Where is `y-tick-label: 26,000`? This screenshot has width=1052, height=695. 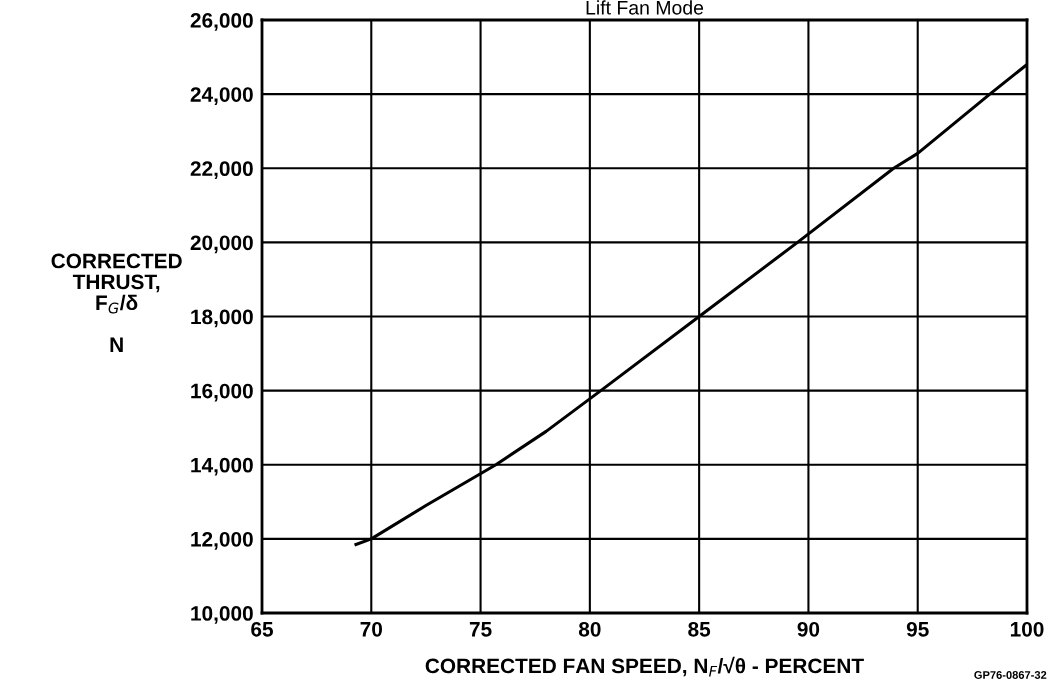 y-tick-label: 26,000 is located at coordinates (221, 22).